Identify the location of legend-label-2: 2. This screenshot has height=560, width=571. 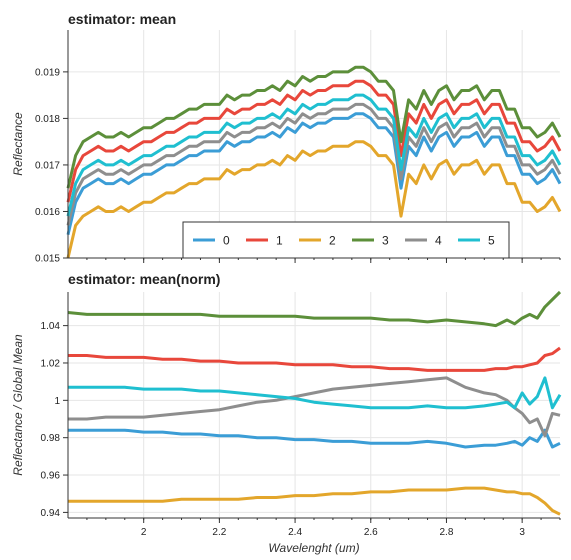
(332, 241).